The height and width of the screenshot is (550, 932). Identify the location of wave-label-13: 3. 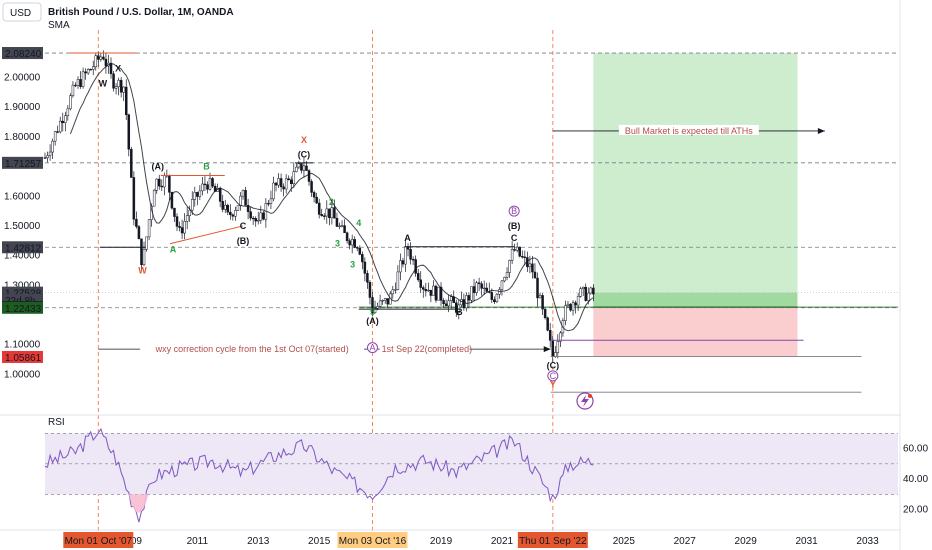
(352, 265).